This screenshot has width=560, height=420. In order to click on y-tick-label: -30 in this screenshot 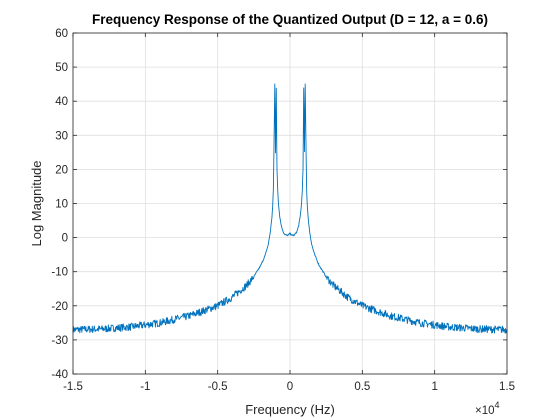, I will do `click(59, 341)`.